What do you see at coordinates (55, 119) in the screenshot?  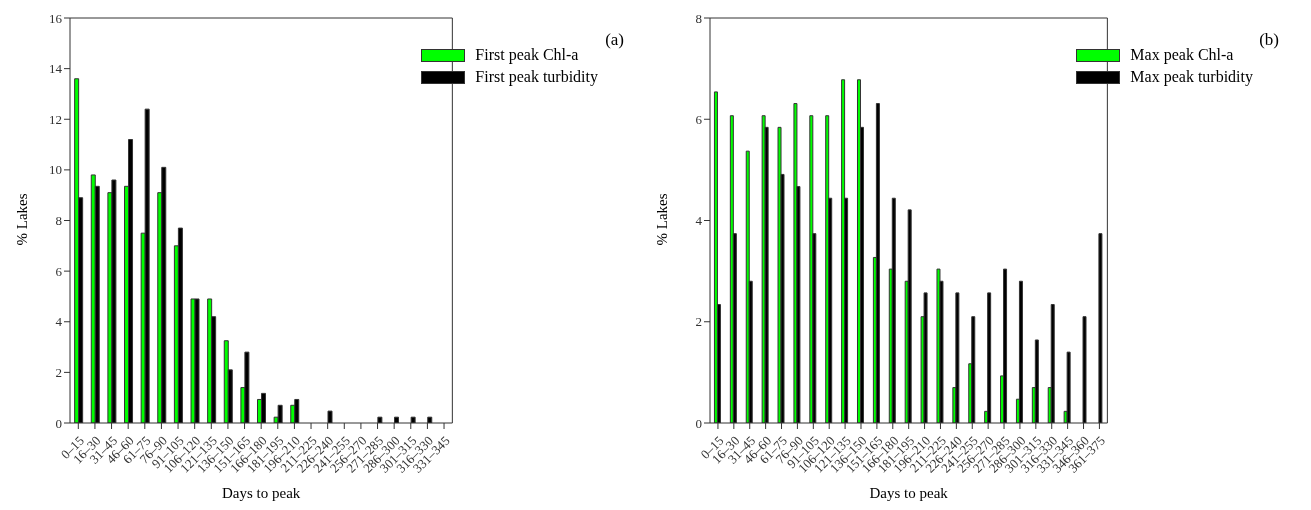 I see `y-tick-label: 12` at bounding box center [55, 119].